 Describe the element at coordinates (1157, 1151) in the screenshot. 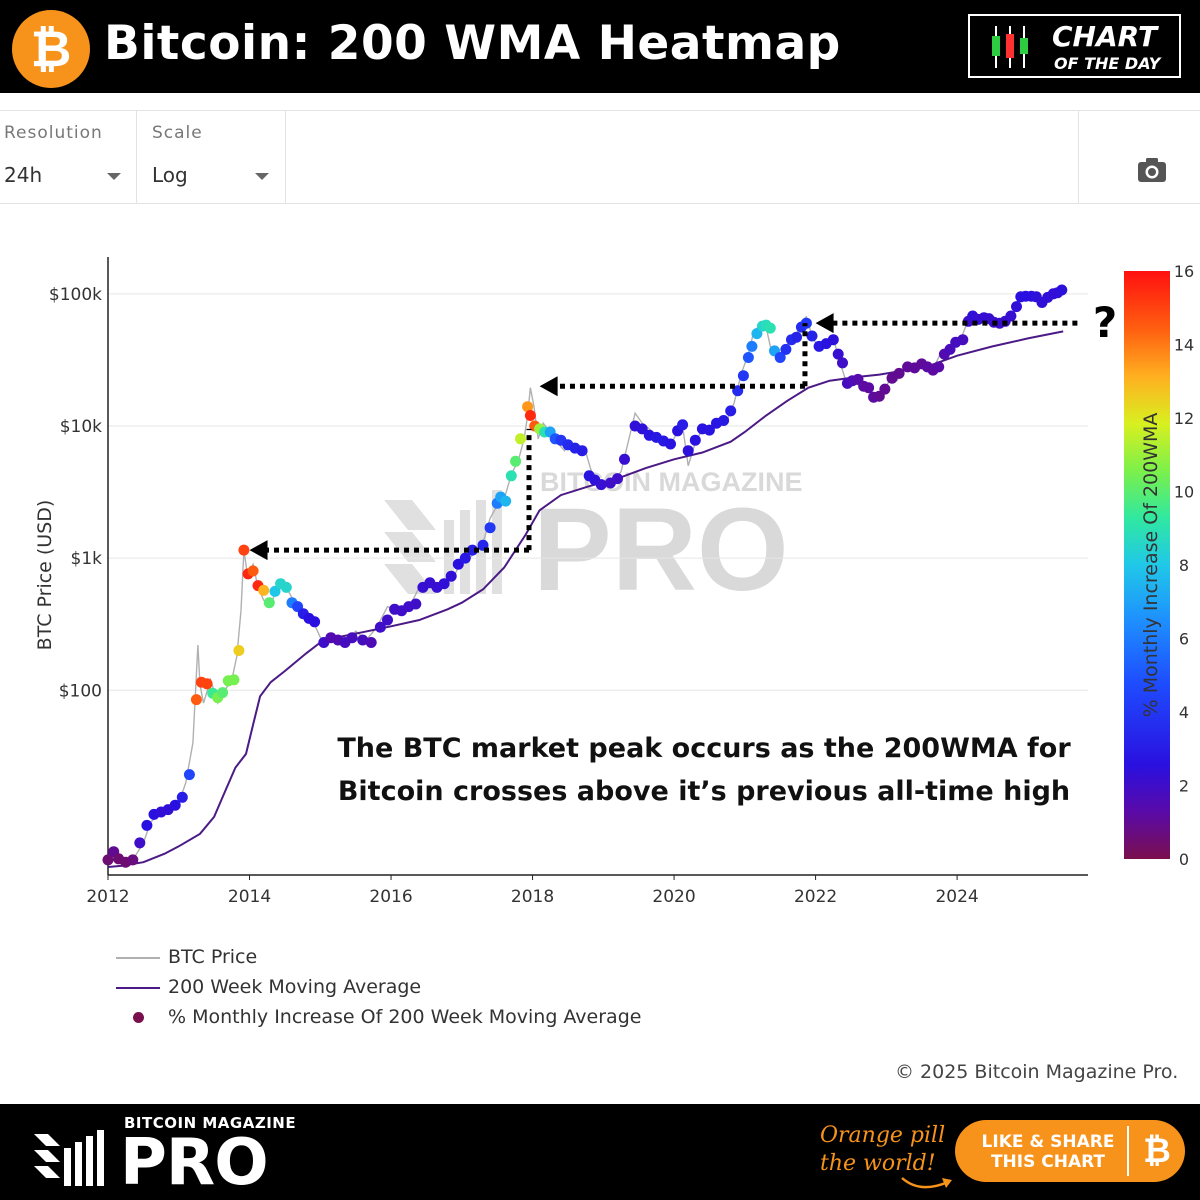

I see `bitcoin-icon: ₿` at that location.